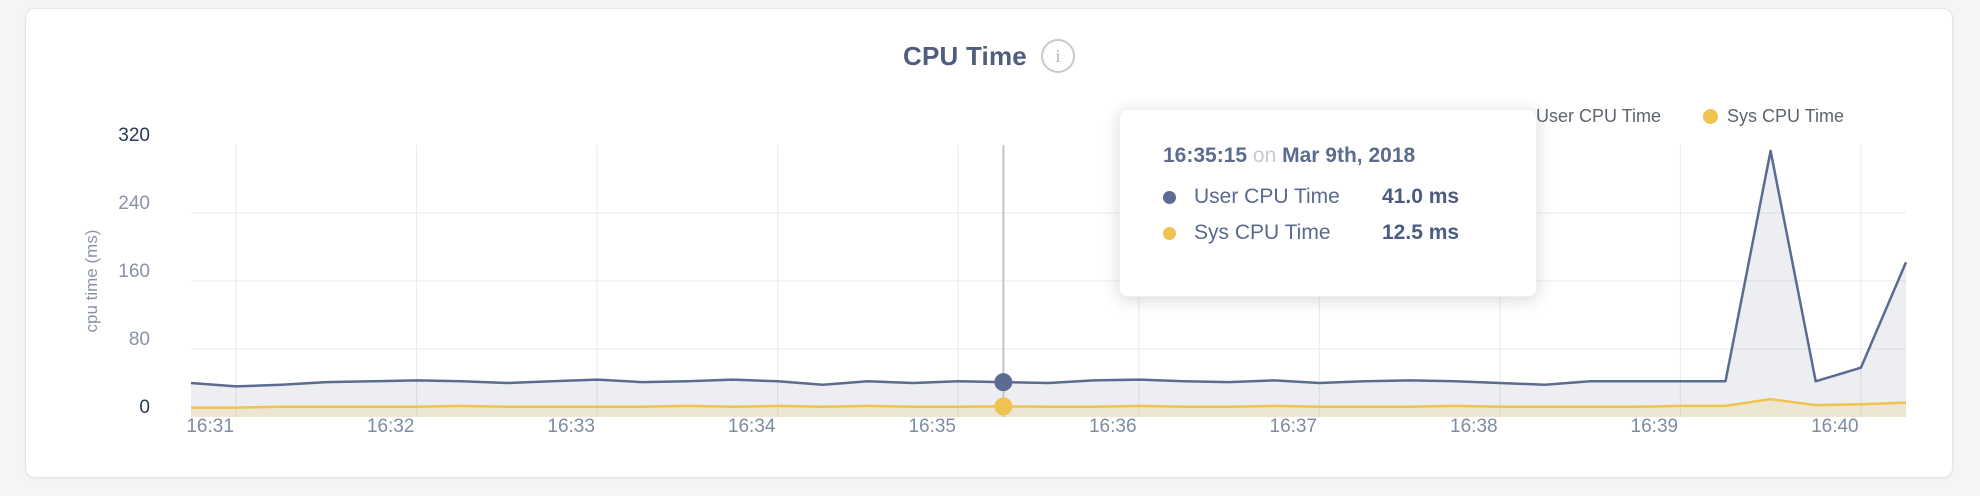 This screenshot has height=496, width=1980. Describe the element at coordinates (134, 271) in the screenshot. I see `y-tick-label: 160` at that location.